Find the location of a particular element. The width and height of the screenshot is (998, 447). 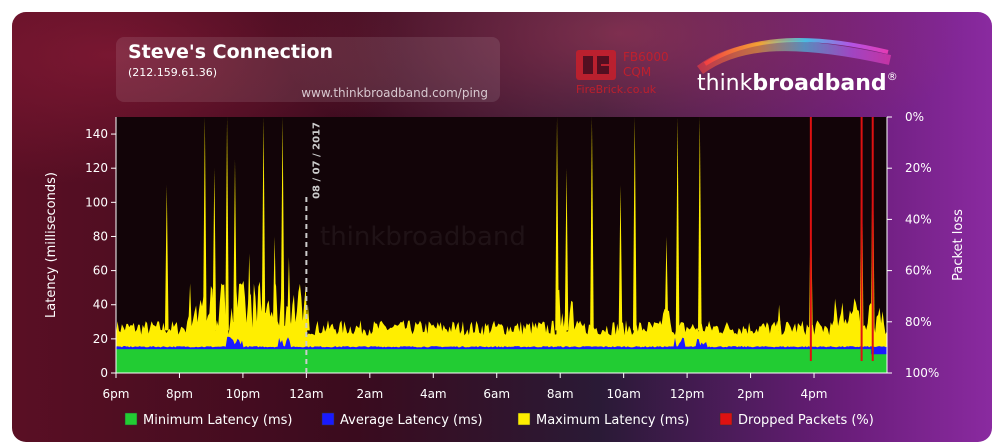

x-tick-label: 10pm is located at coordinates (243, 394).